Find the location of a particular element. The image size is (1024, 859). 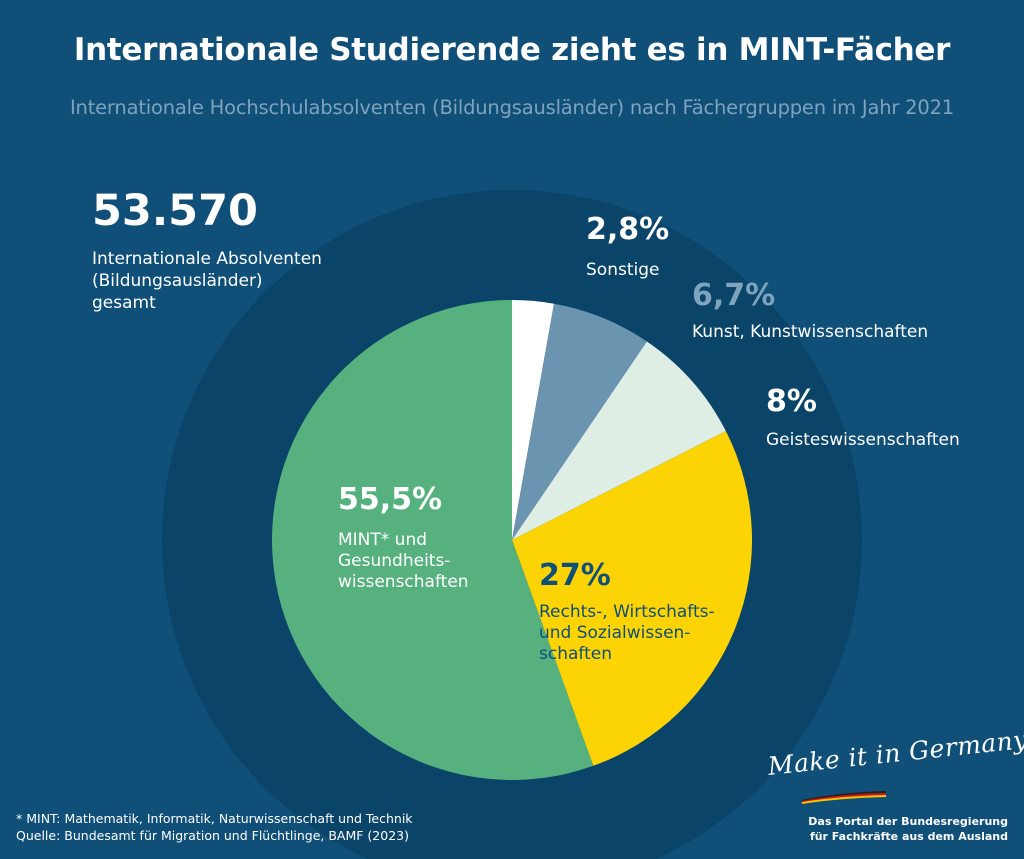

pie-slice-geistes is located at coordinates (619, 440).